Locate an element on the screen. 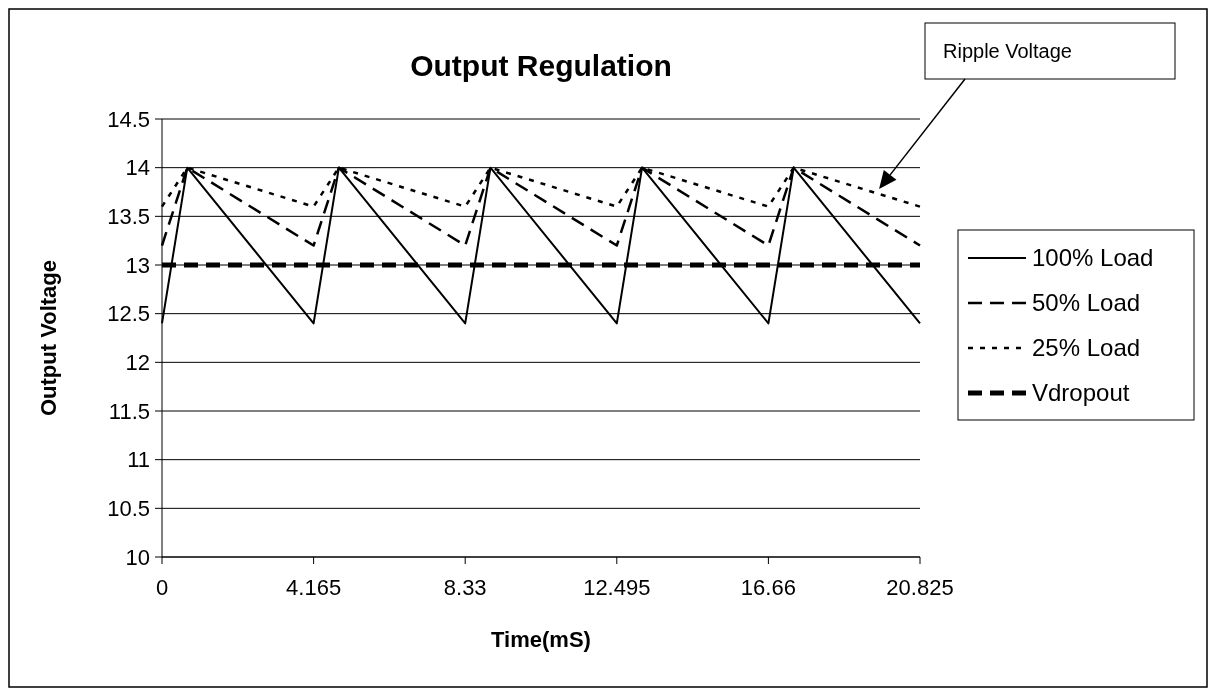  legend-label: 25% Load is located at coordinates (1086, 348).